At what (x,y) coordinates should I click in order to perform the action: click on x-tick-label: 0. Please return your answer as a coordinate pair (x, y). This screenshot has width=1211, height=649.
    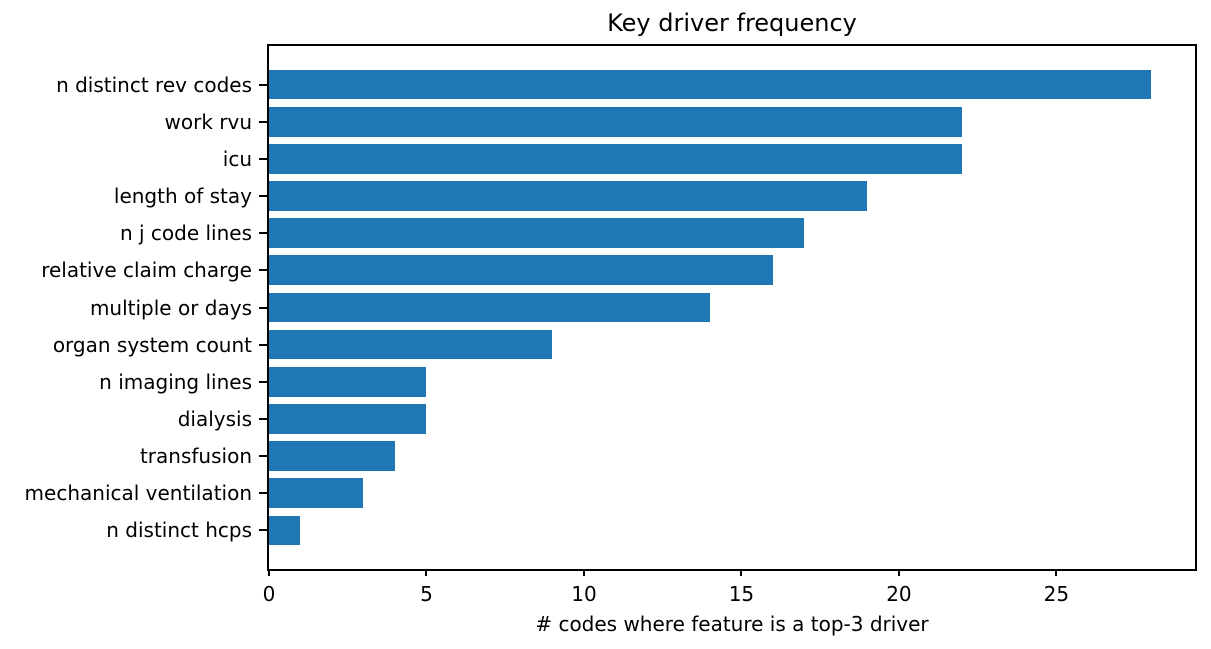
    Looking at the image, I should click on (269, 594).